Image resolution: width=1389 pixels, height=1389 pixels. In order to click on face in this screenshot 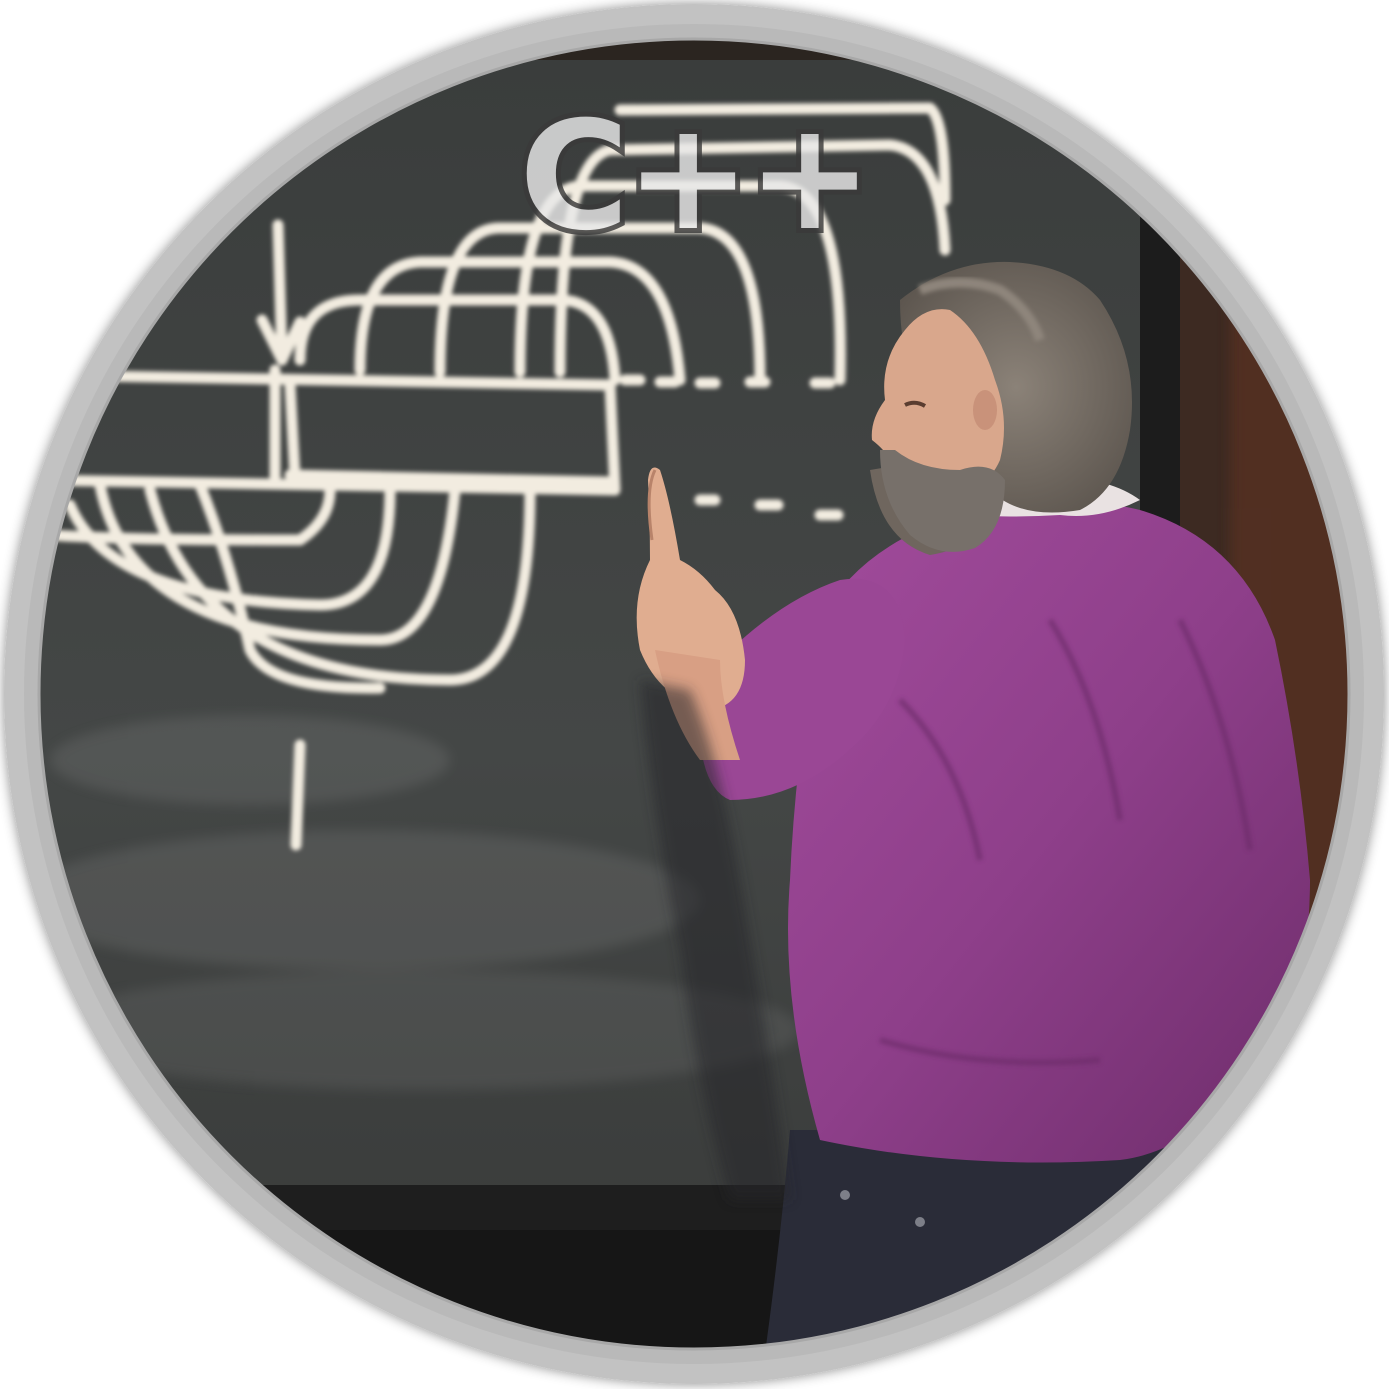, I will do `click(937, 402)`.